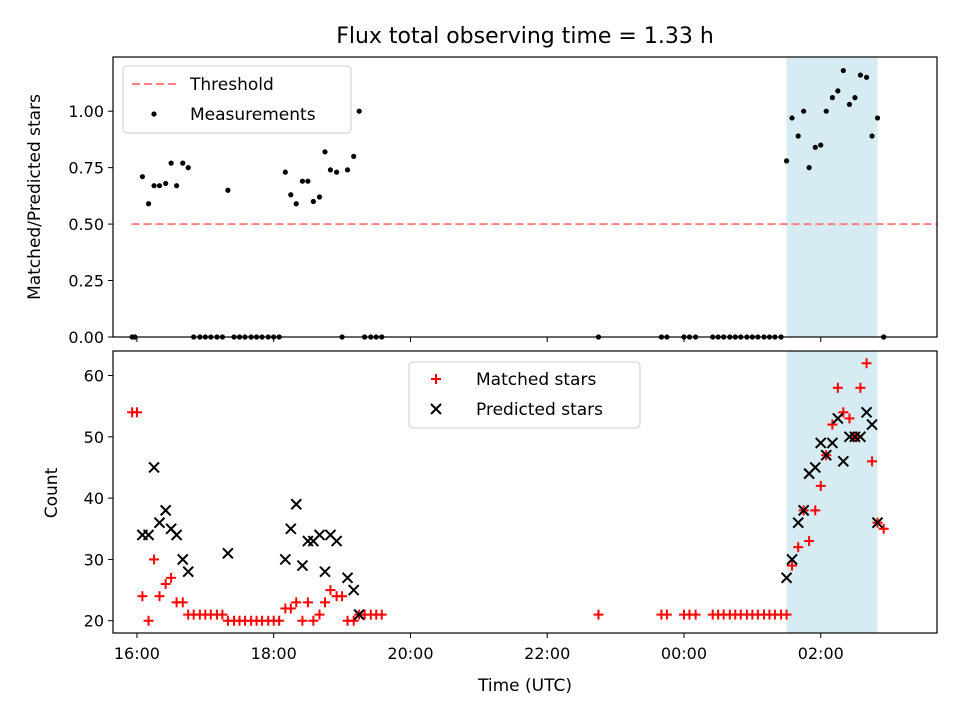 Image resolution: width=960 pixels, height=720 pixels. What do you see at coordinates (94, 437) in the screenshot?
I see `bottom-y-tick-label: 50` at bounding box center [94, 437].